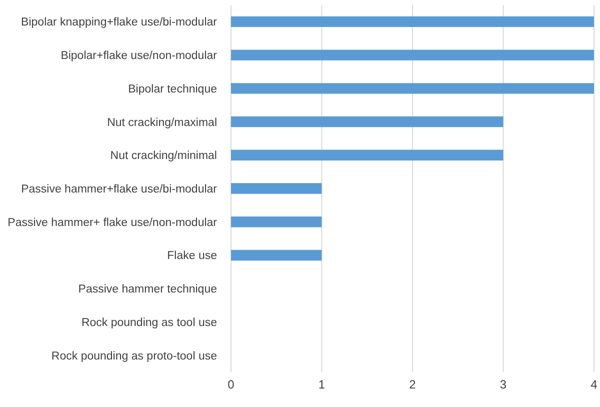 The image size is (600, 407). I want to click on y-tick-label: Rock pounding as proto-tool use, so click(134, 356).